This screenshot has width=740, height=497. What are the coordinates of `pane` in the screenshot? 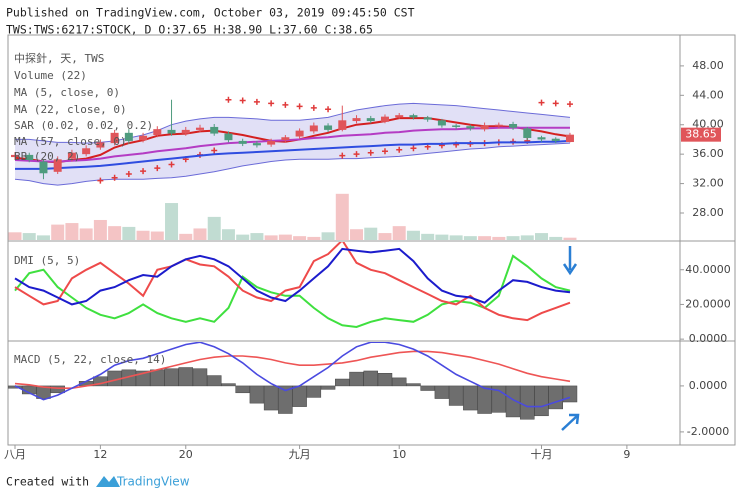 It's located at (293, 381).